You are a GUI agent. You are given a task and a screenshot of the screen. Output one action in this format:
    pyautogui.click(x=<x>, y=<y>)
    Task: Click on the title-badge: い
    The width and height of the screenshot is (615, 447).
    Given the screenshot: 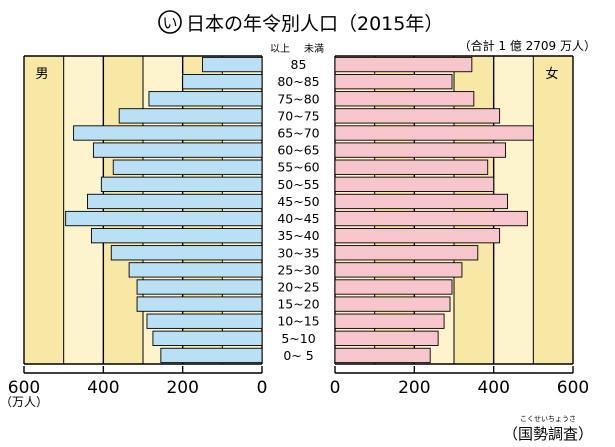 What is the action you would take?
    pyautogui.click(x=169, y=23)
    